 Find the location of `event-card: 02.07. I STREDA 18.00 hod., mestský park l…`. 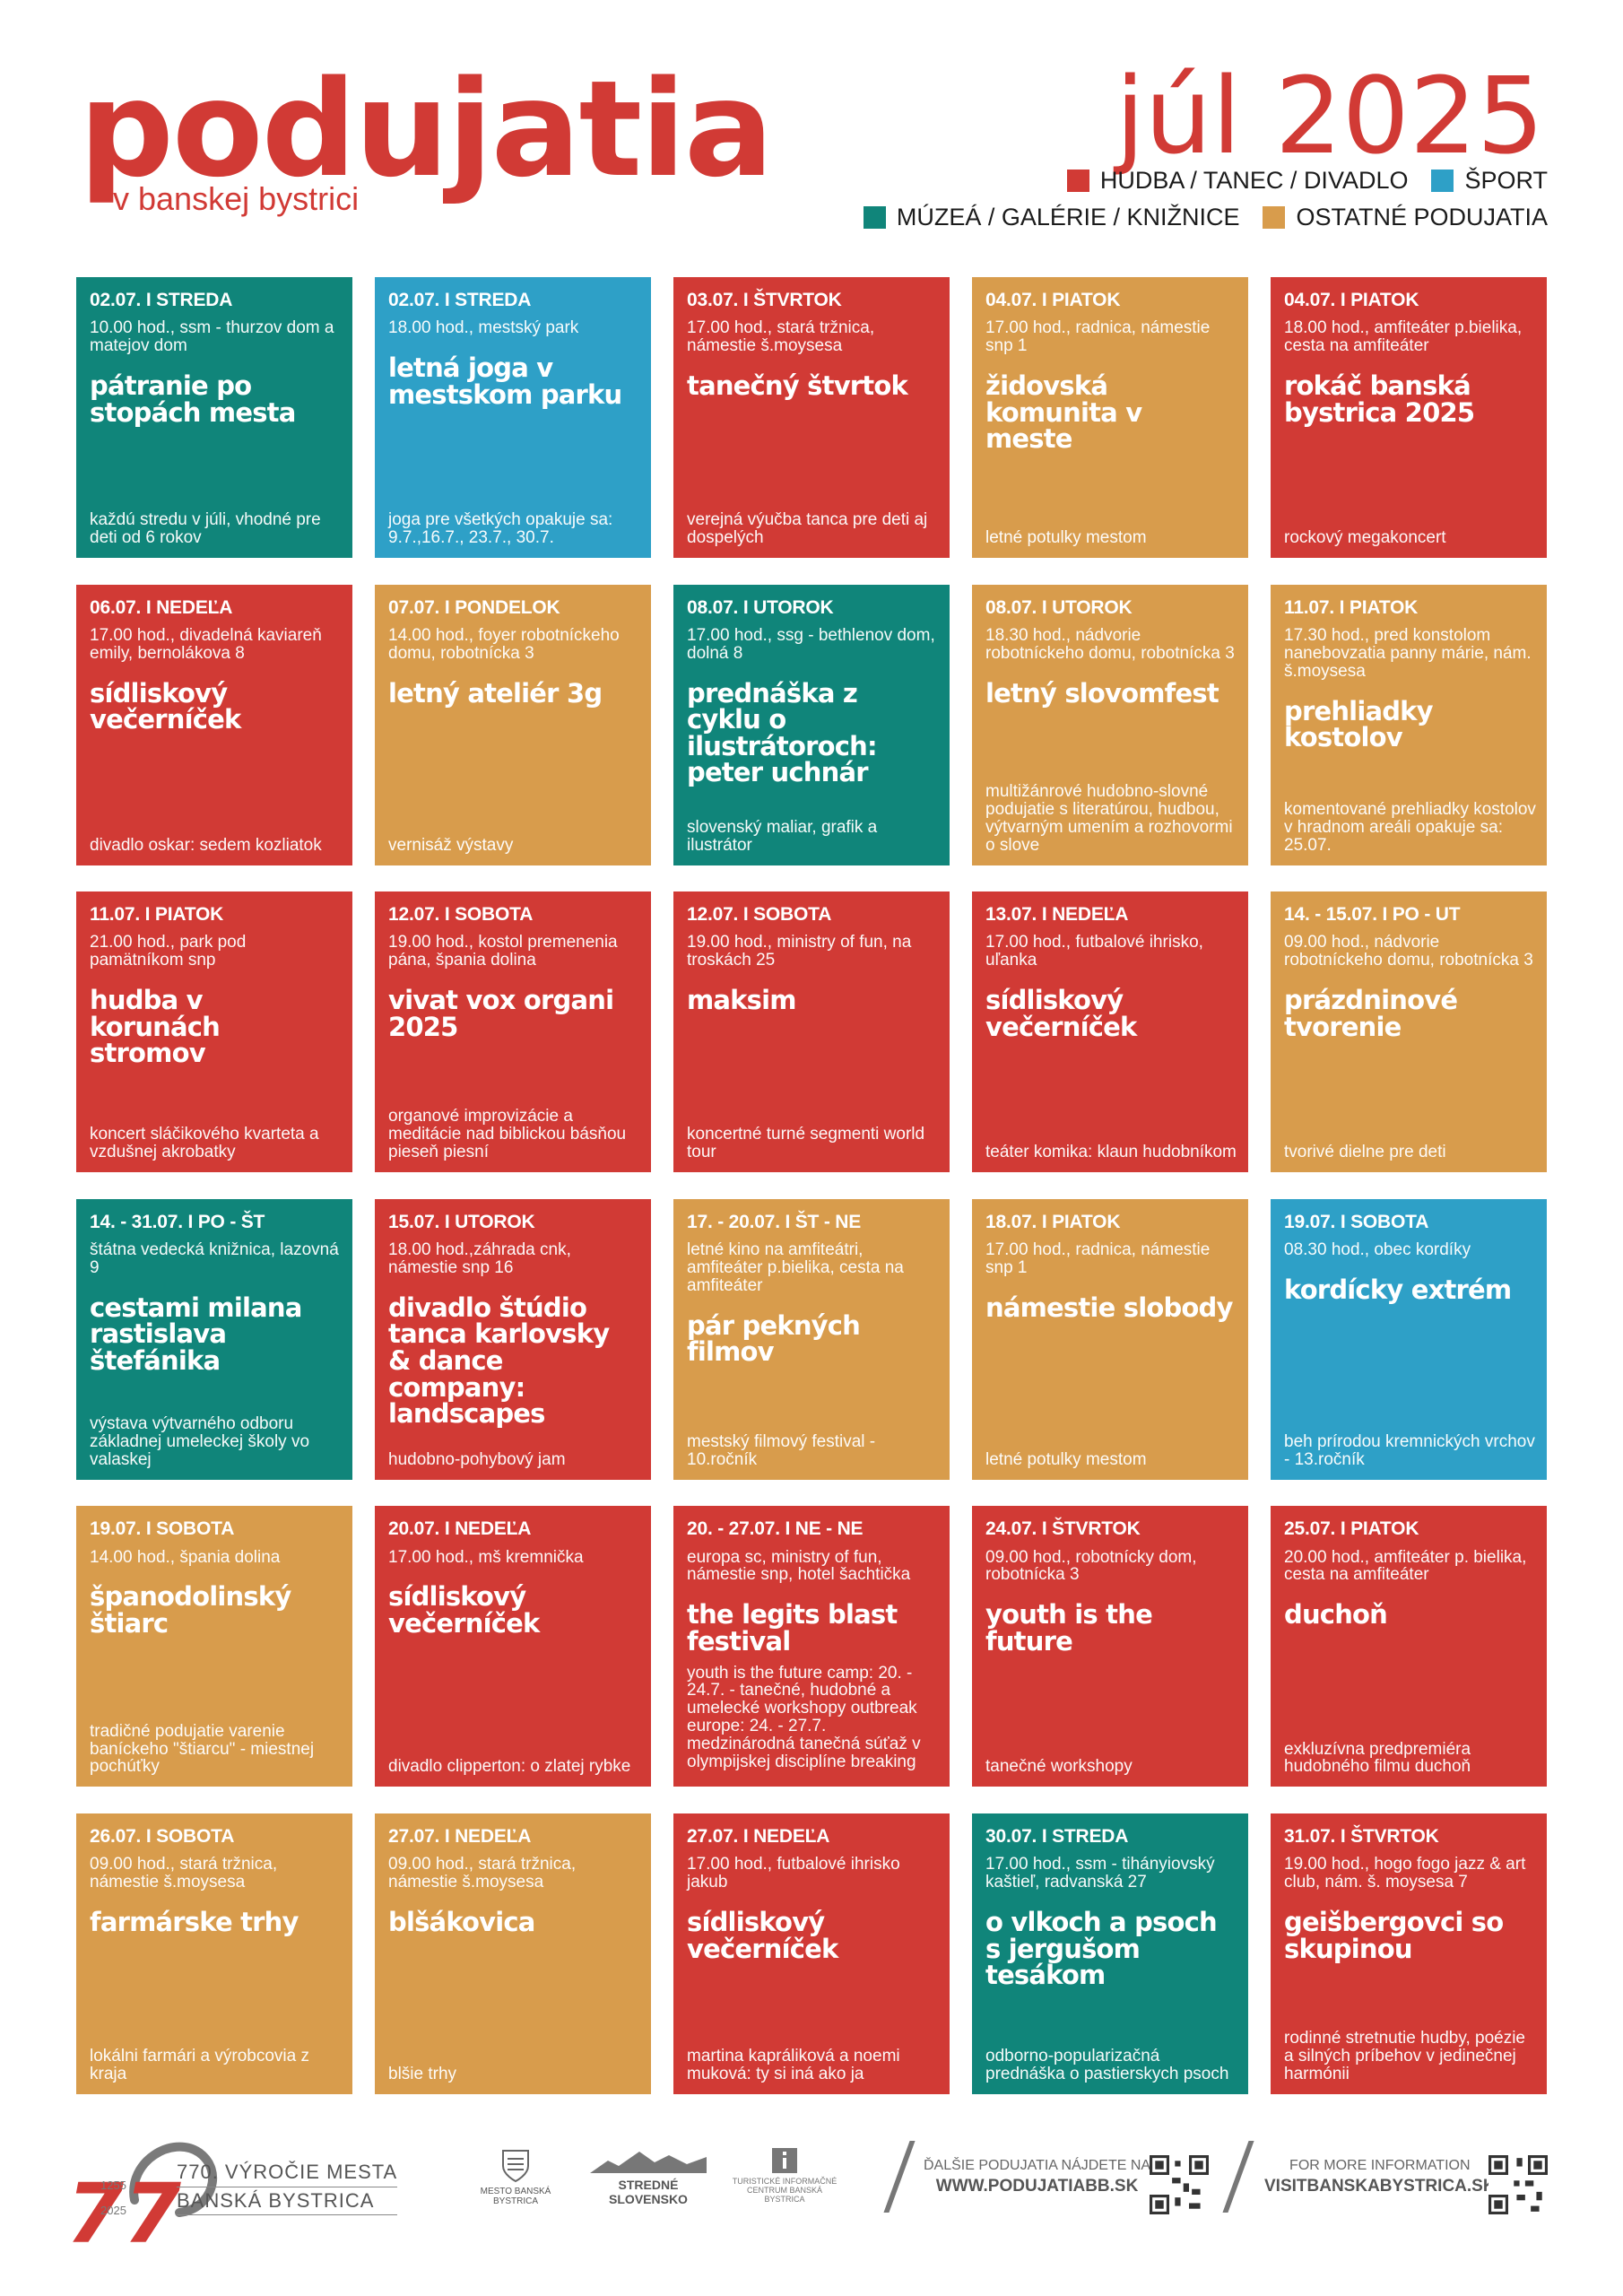

event-card: 02.07. I STREDA 18.00 hod., mestský park l… is located at coordinates (513, 417).